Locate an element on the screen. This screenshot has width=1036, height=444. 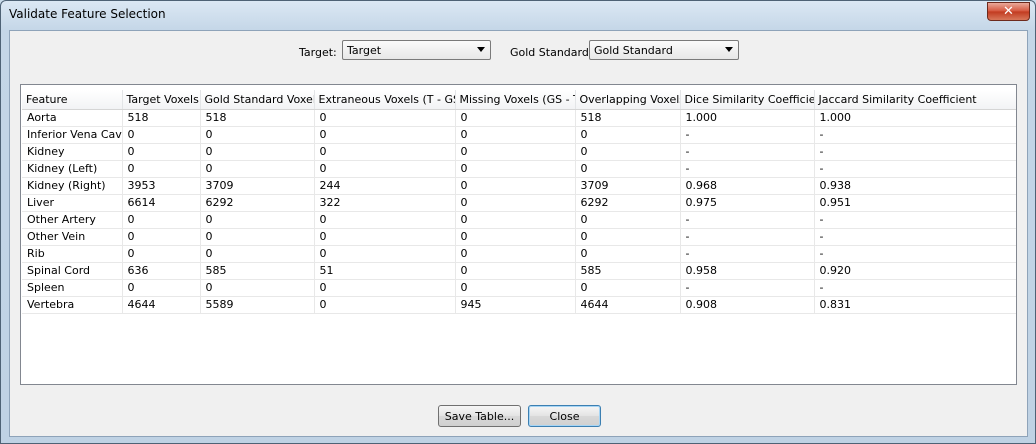
gold-standard-label: Gold Standard: is located at coordinates (551, 52).